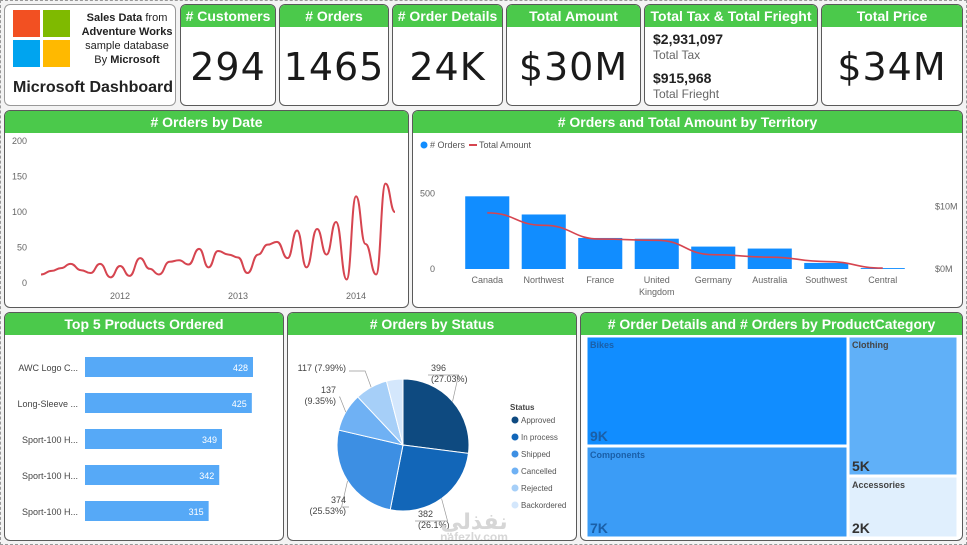  I want to click on status-legend-label: Rejected, so click(537, 488).